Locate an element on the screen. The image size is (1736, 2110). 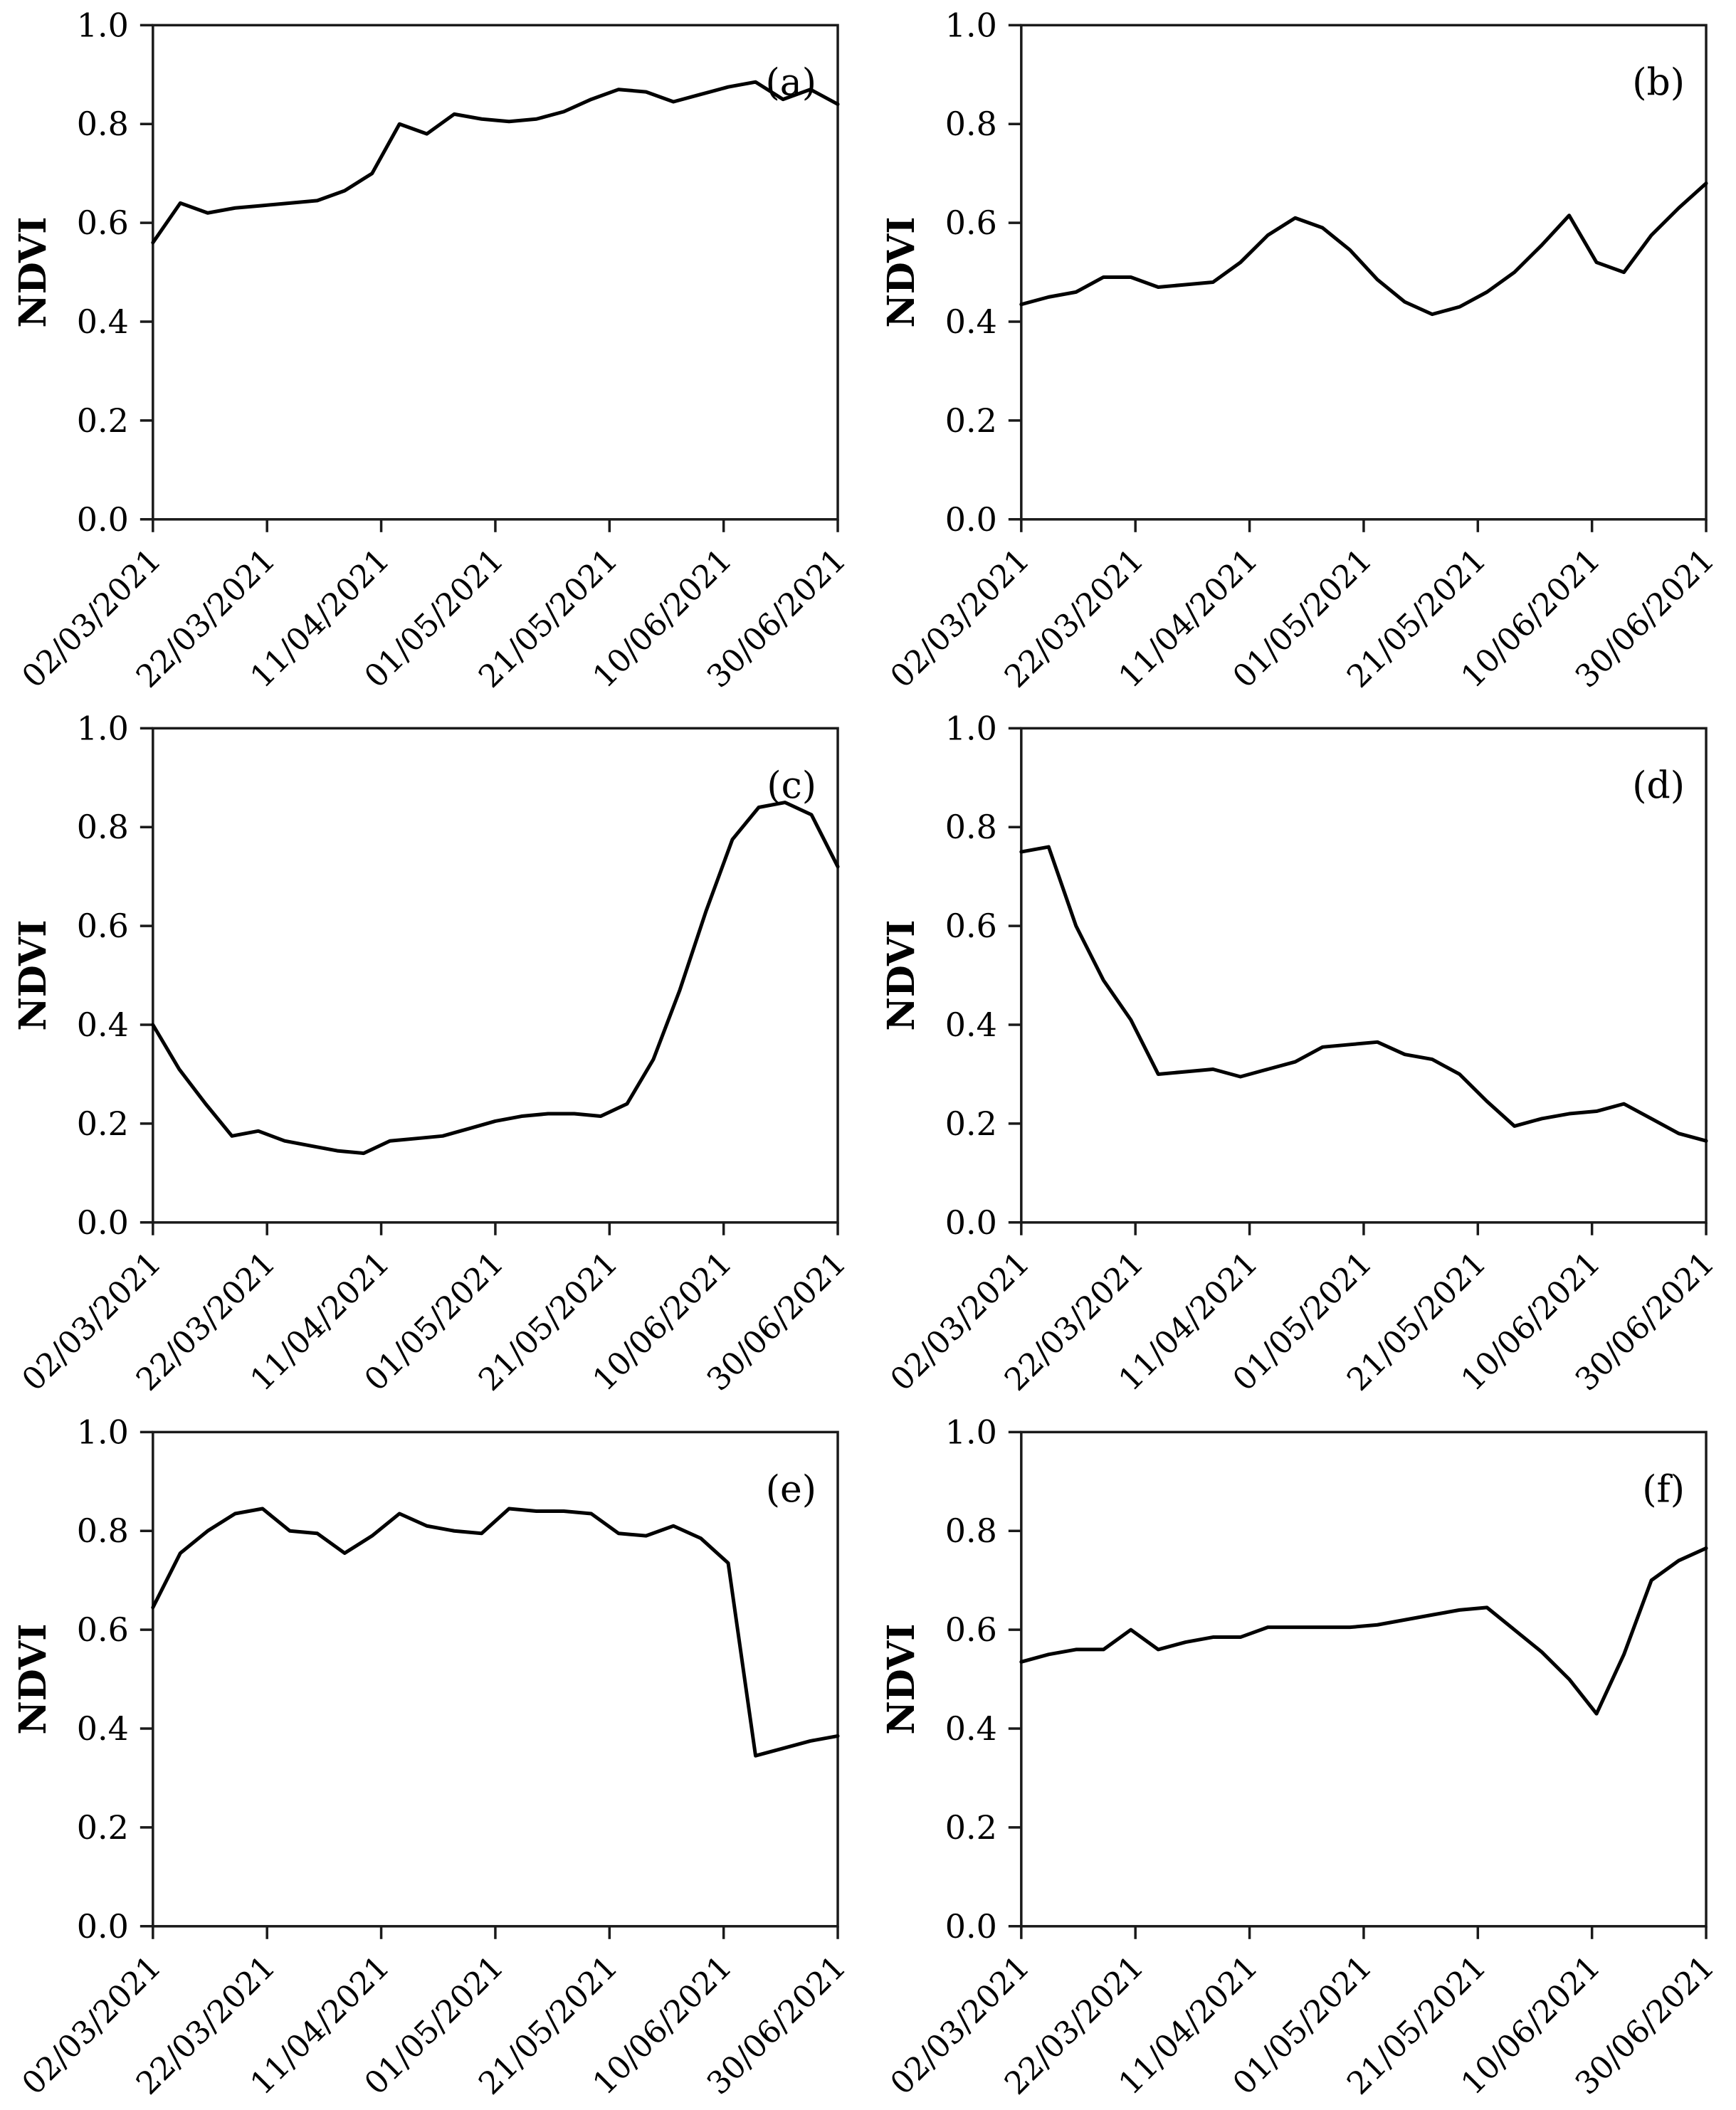
panel-label: (c) is located at coordinates (791, 786).